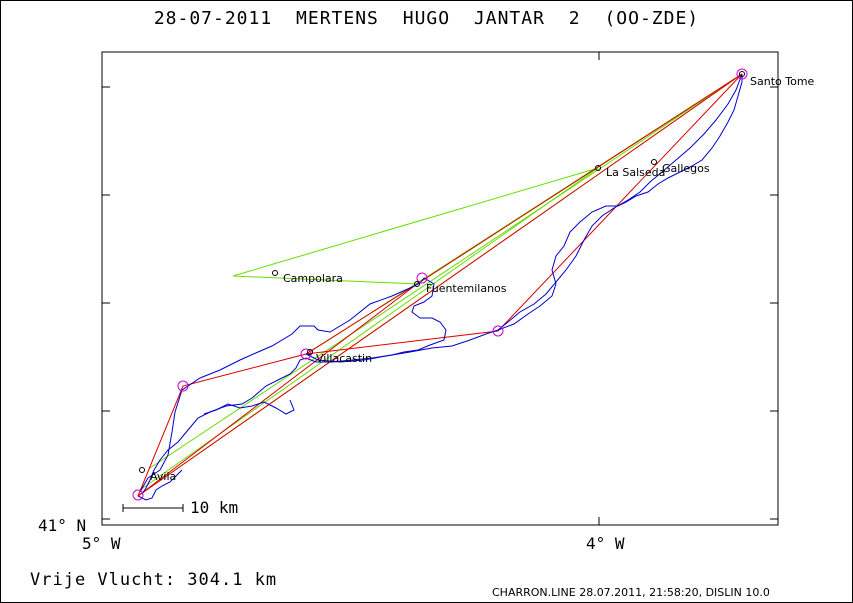  I want to click on scale-bar-label: 10 km, so click(214, 507).